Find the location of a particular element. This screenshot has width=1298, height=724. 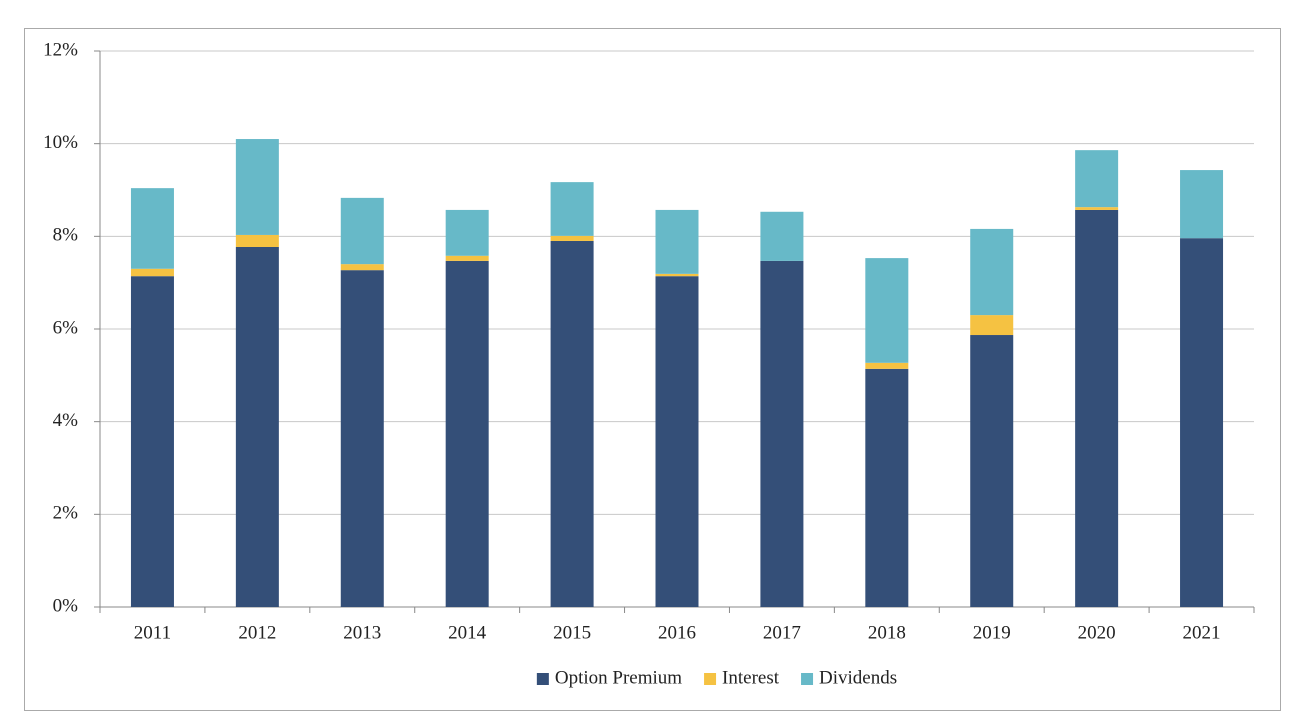

y-tick-label: 12% is located at coordinates (60, 49).